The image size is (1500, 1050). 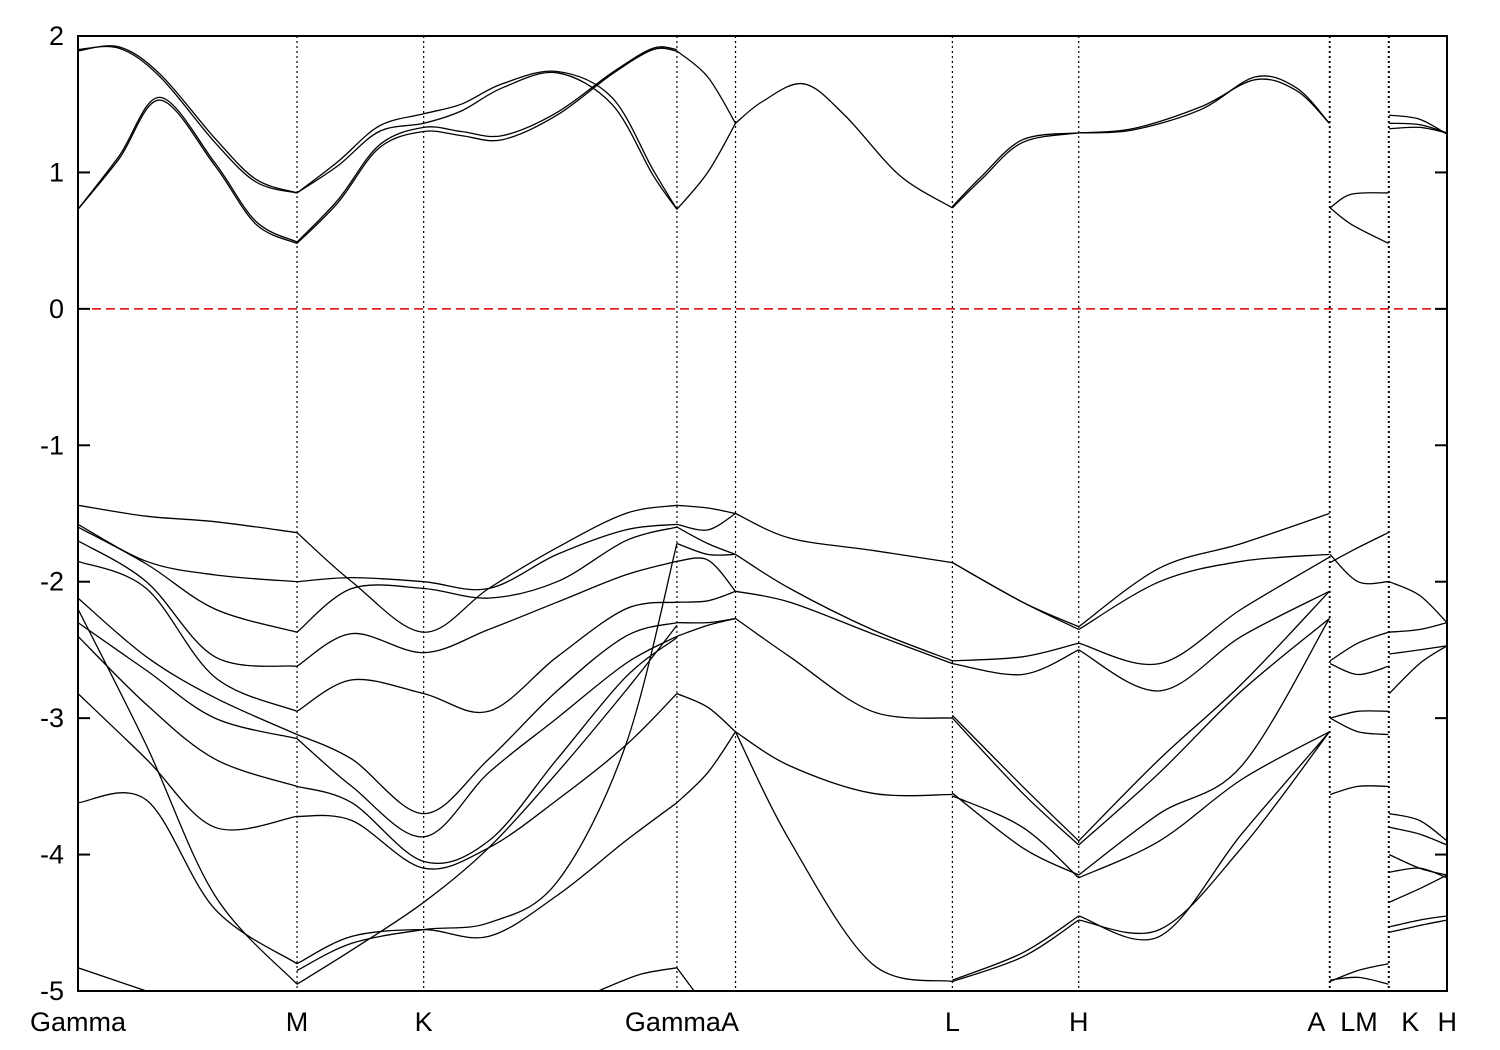 I want to click on x-tick-label: Gamma, so click(x=78, y=1022).